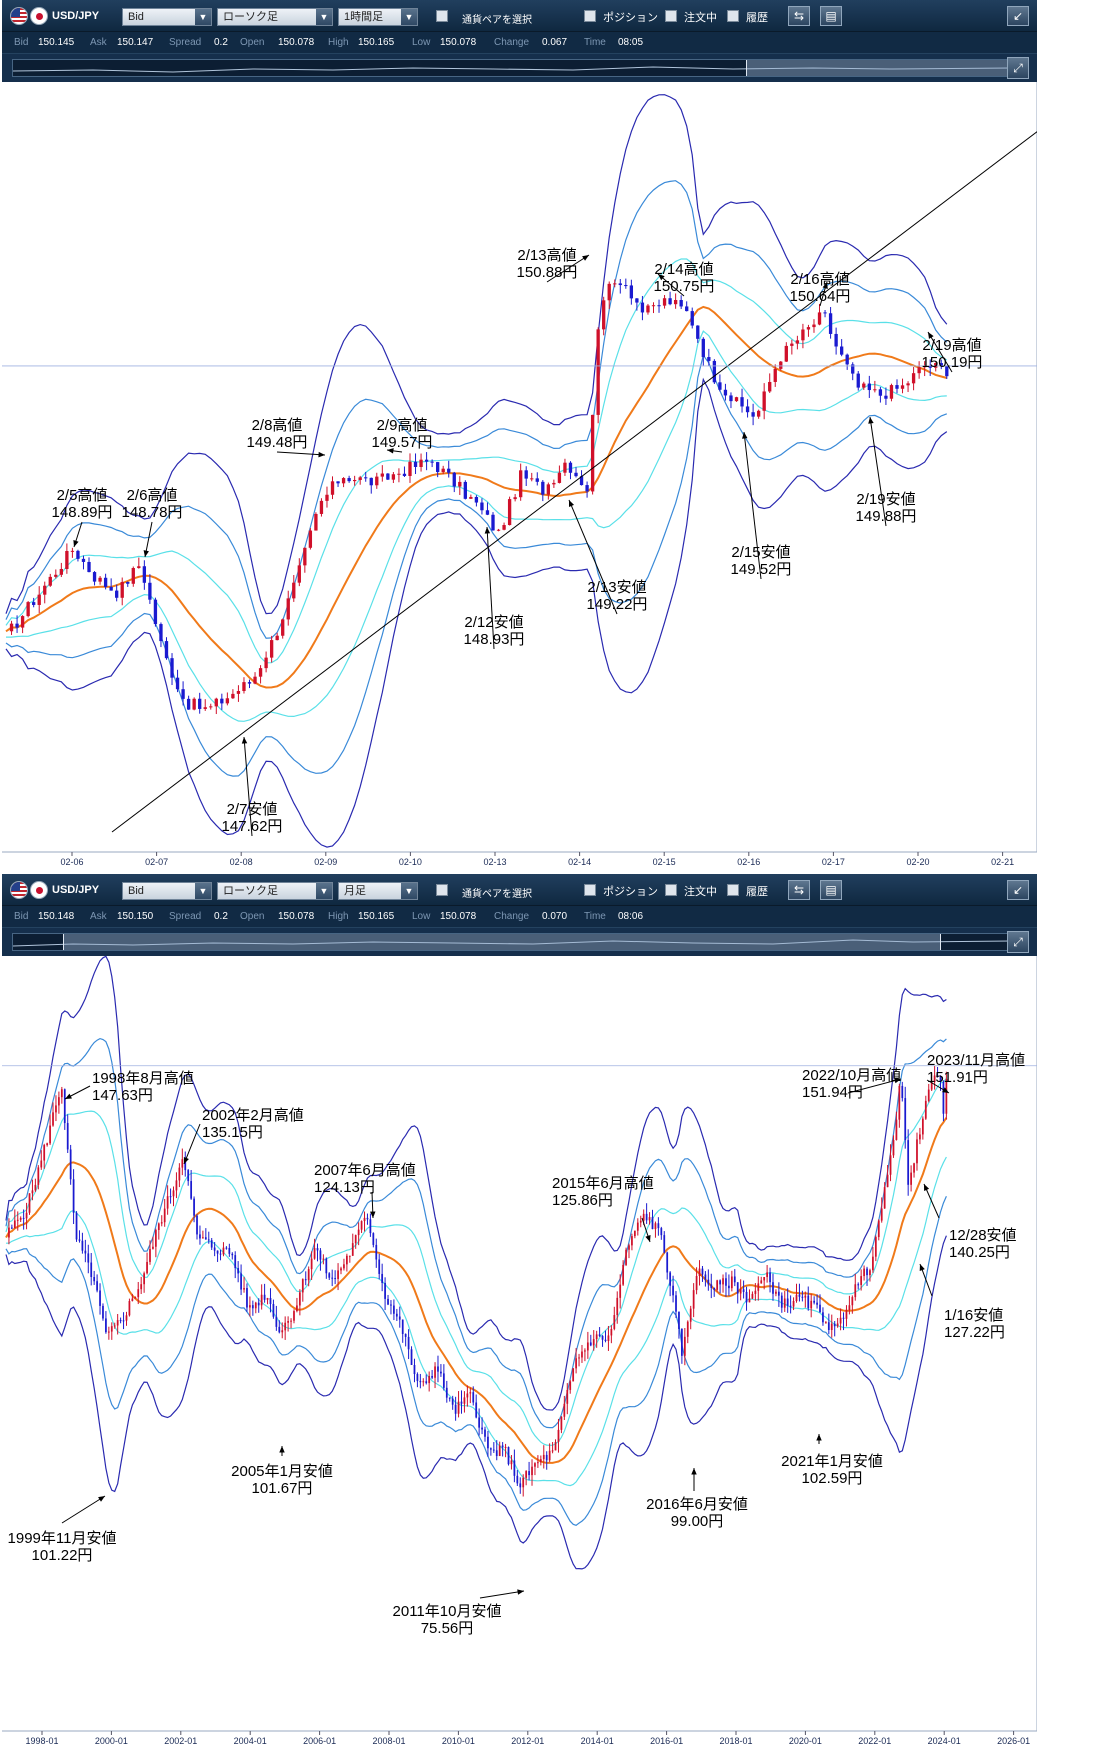 Image resolution: width=1099 pixels, height=1754 pixels. What do you see at coordinates (493, 622) in the screenshot?
I see `annotation-label: 2/12安値` at bounding box center [493, 622].